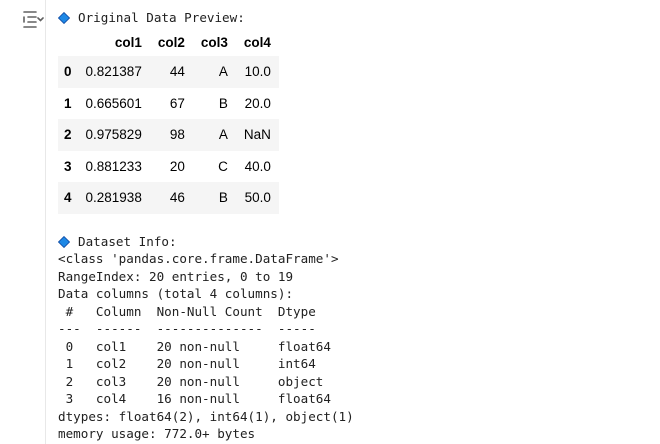  I want to click on cell-col2: 44, so click(177, 72).